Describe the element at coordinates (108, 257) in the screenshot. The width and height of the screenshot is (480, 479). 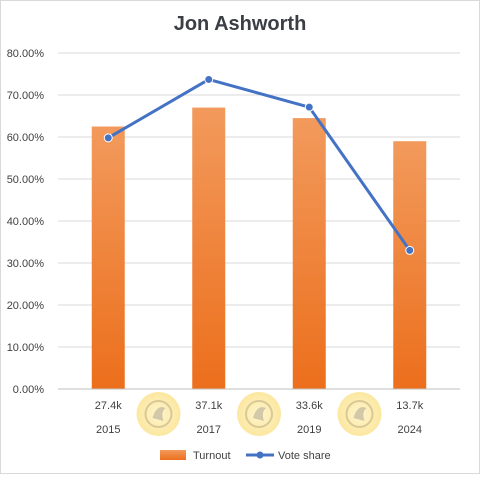
I see `bar-turnout-2015` at that location.